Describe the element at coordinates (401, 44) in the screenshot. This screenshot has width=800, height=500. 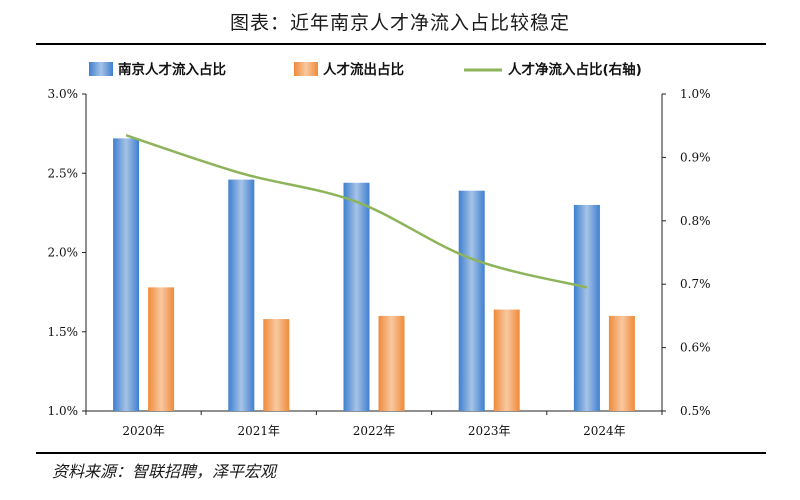
I see `top-rule` at that location.